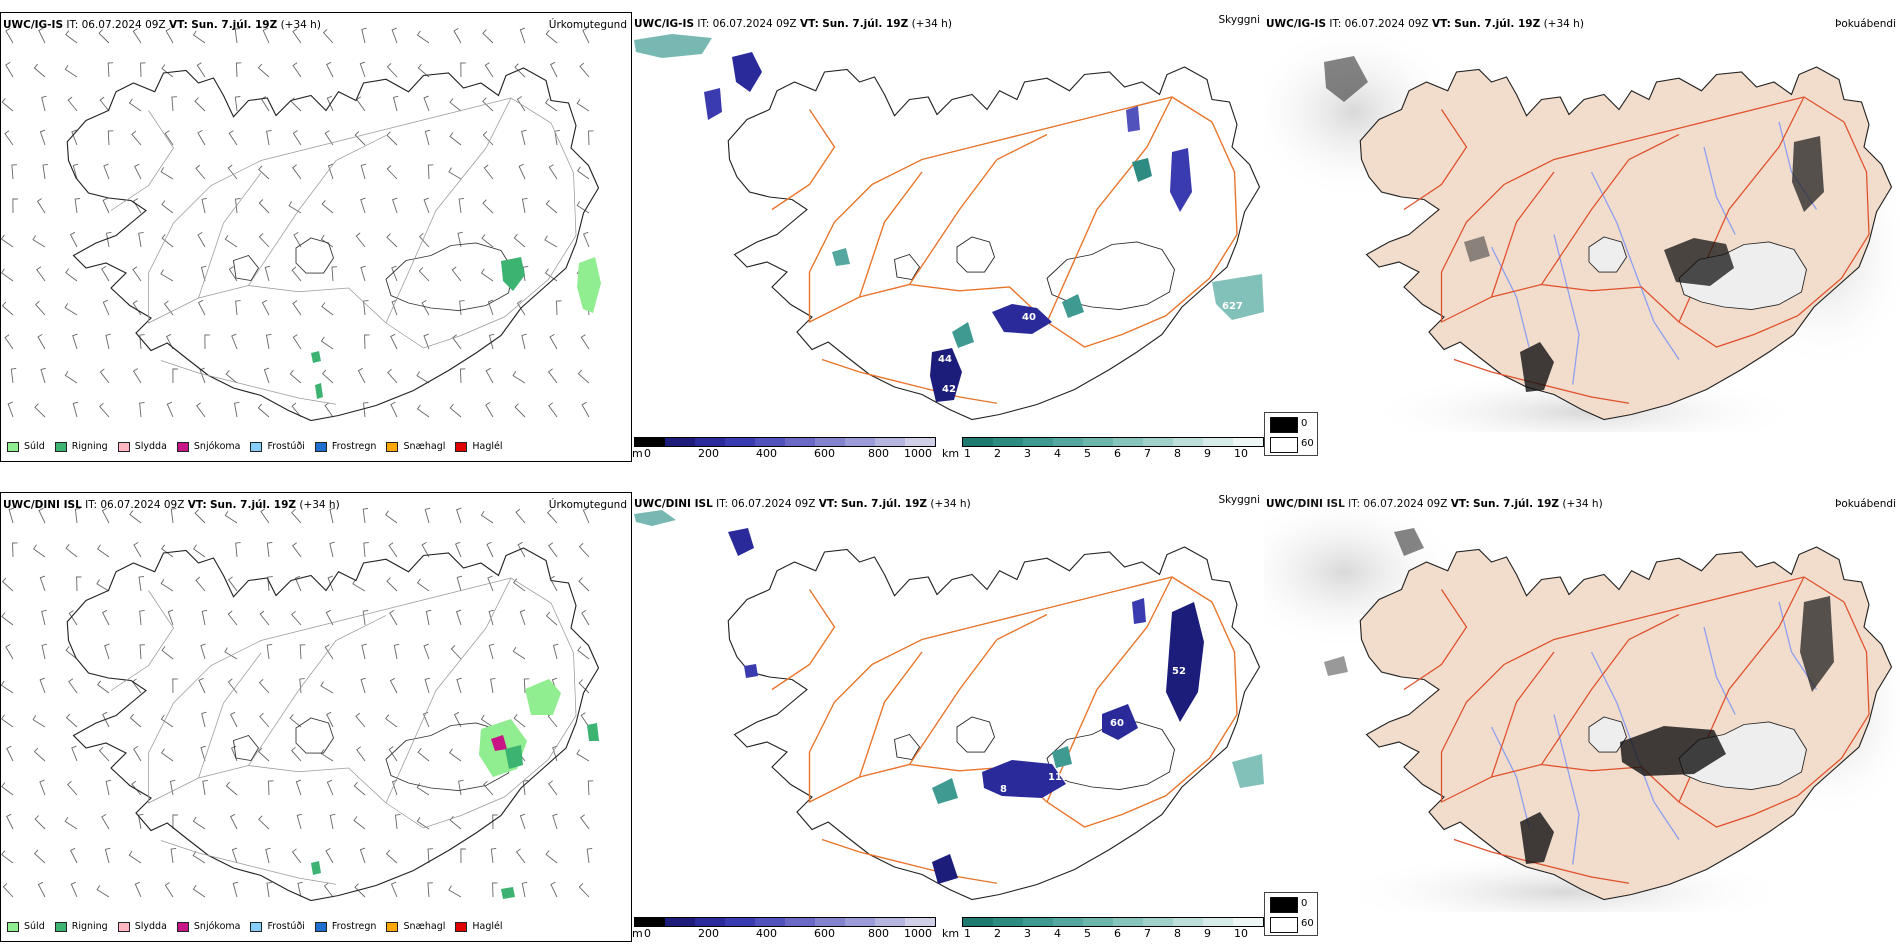 The height and width of the screenshot is (950, 1900). Describe the element at coordinates (637, 933) in the screenshot. I see `ceiling-unit: m` at that location.